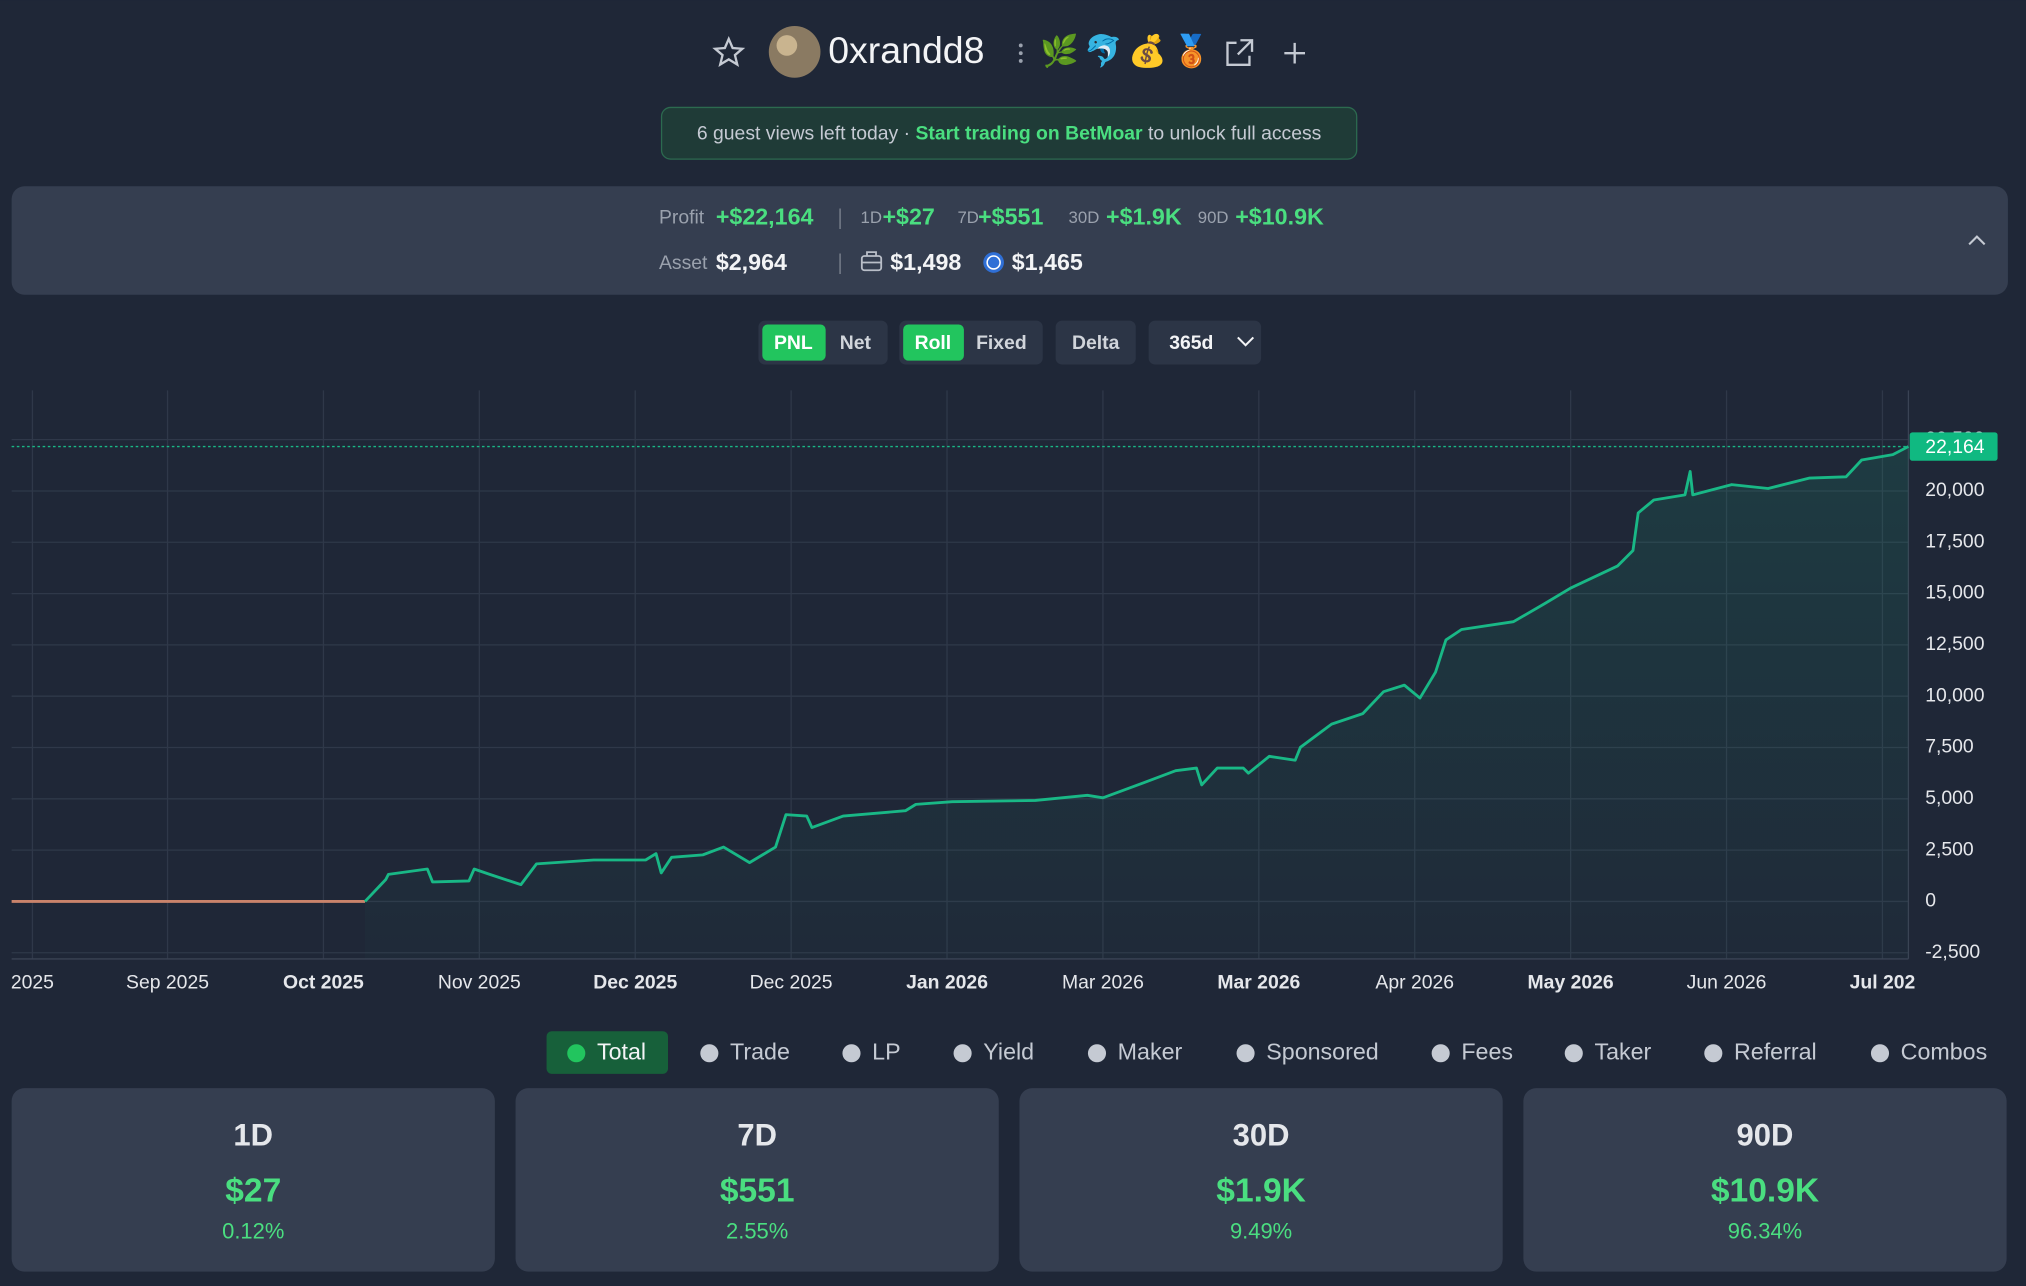  Describe the element at coordinates (993, 262) in the screenshot. I see `stablecoin-icon` at that location.